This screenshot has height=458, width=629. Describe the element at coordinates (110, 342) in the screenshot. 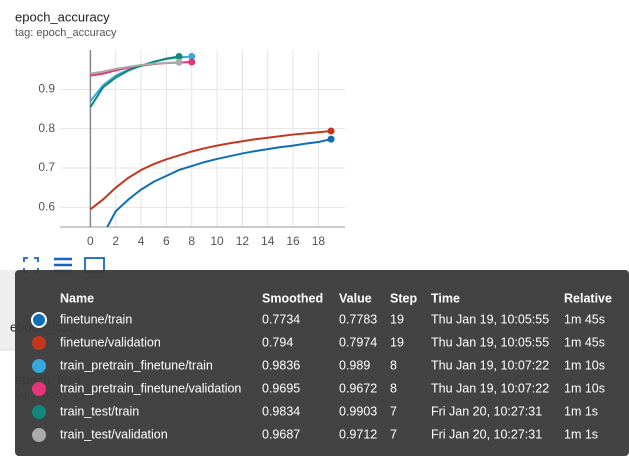

I see `row-name: finetune/validation` at that location.